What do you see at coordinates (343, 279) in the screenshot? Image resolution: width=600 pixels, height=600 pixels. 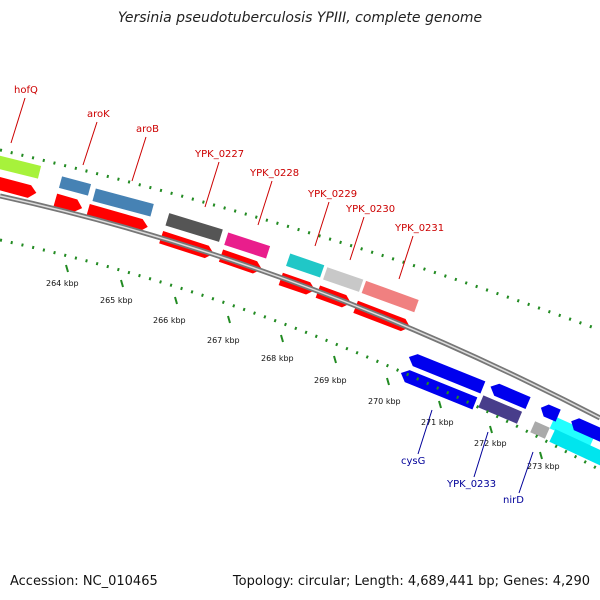 I see `ypk0230-feature` at bounding box center [343, 279].